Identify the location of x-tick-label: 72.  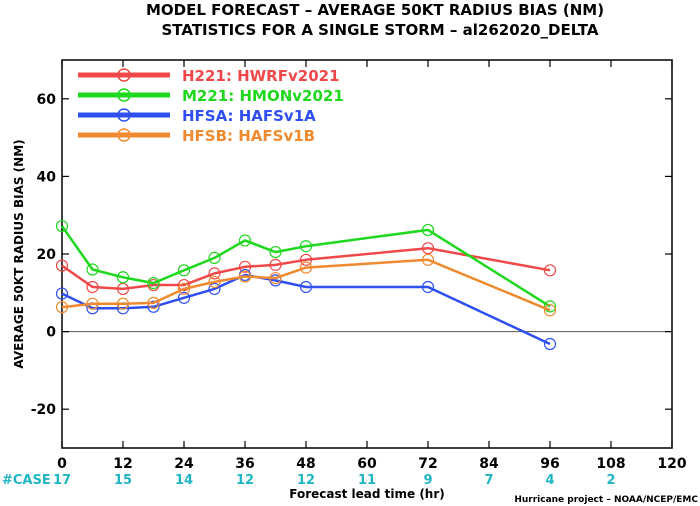
(427, 464).